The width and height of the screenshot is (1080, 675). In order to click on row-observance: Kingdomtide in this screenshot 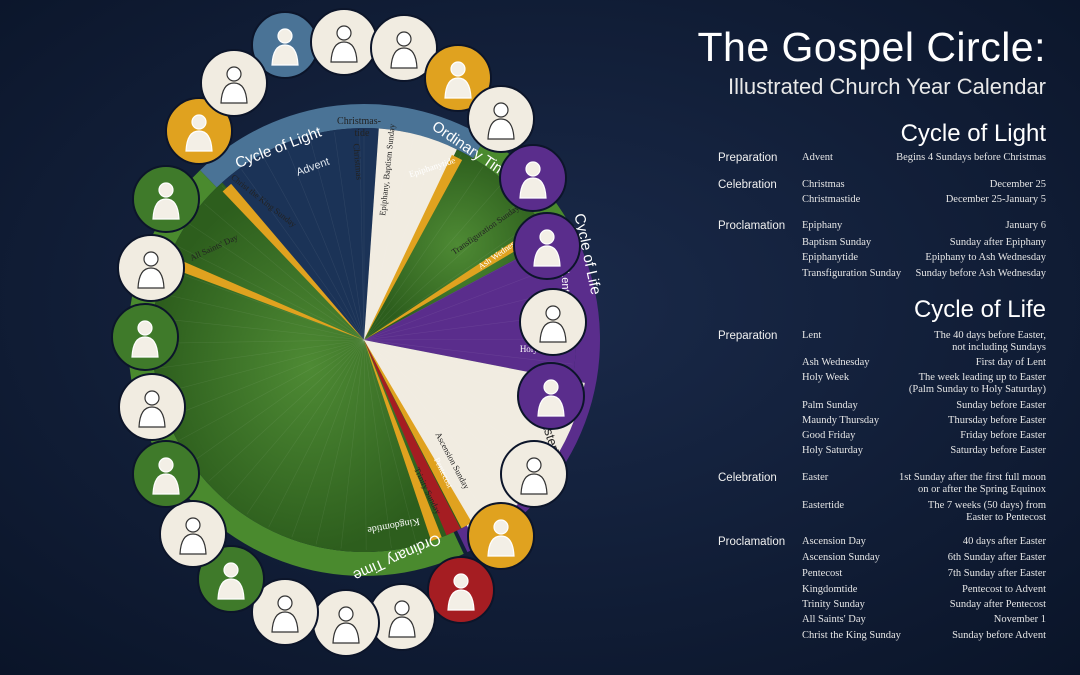, I will do `click(830, 589)`.